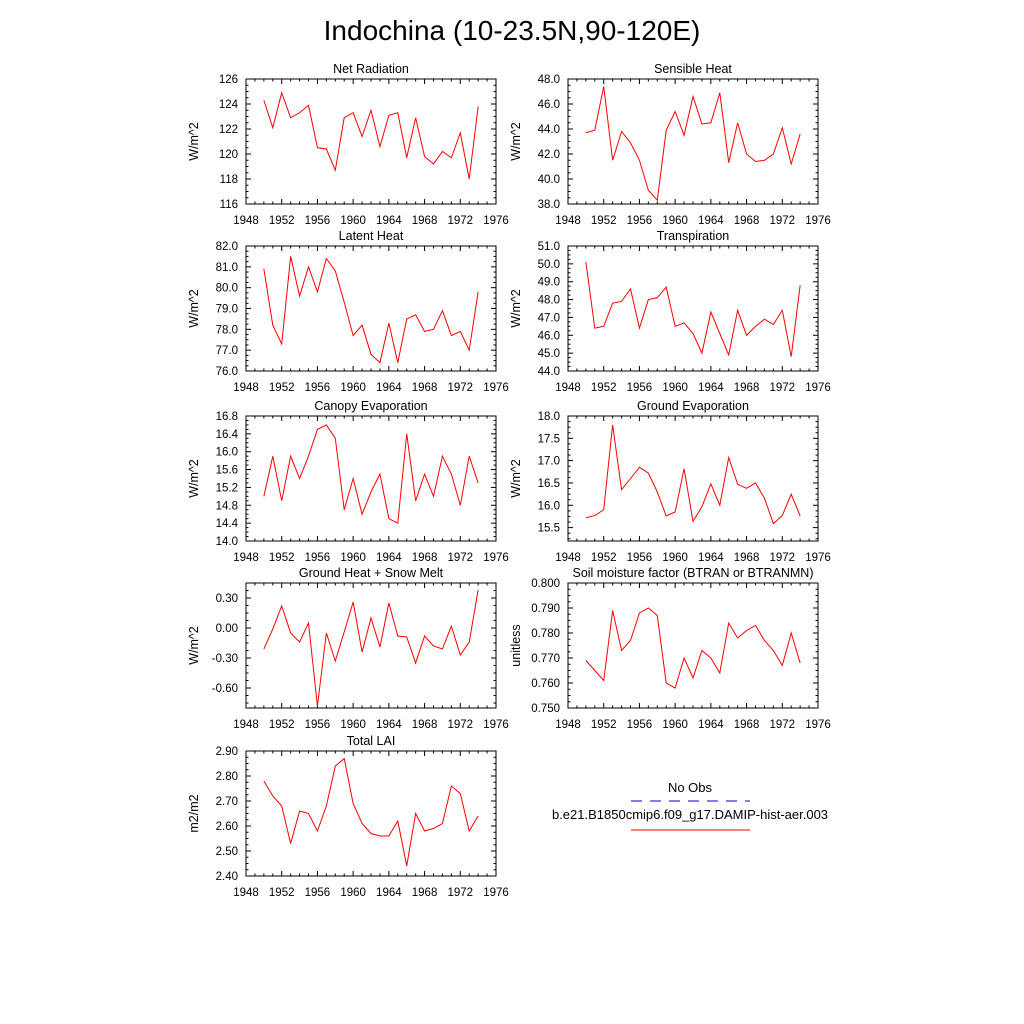  What do you see at coordinates (227, 471) in the screenshot?
I see `y-tick-label: 15.6` at bounding box center [227, 471].